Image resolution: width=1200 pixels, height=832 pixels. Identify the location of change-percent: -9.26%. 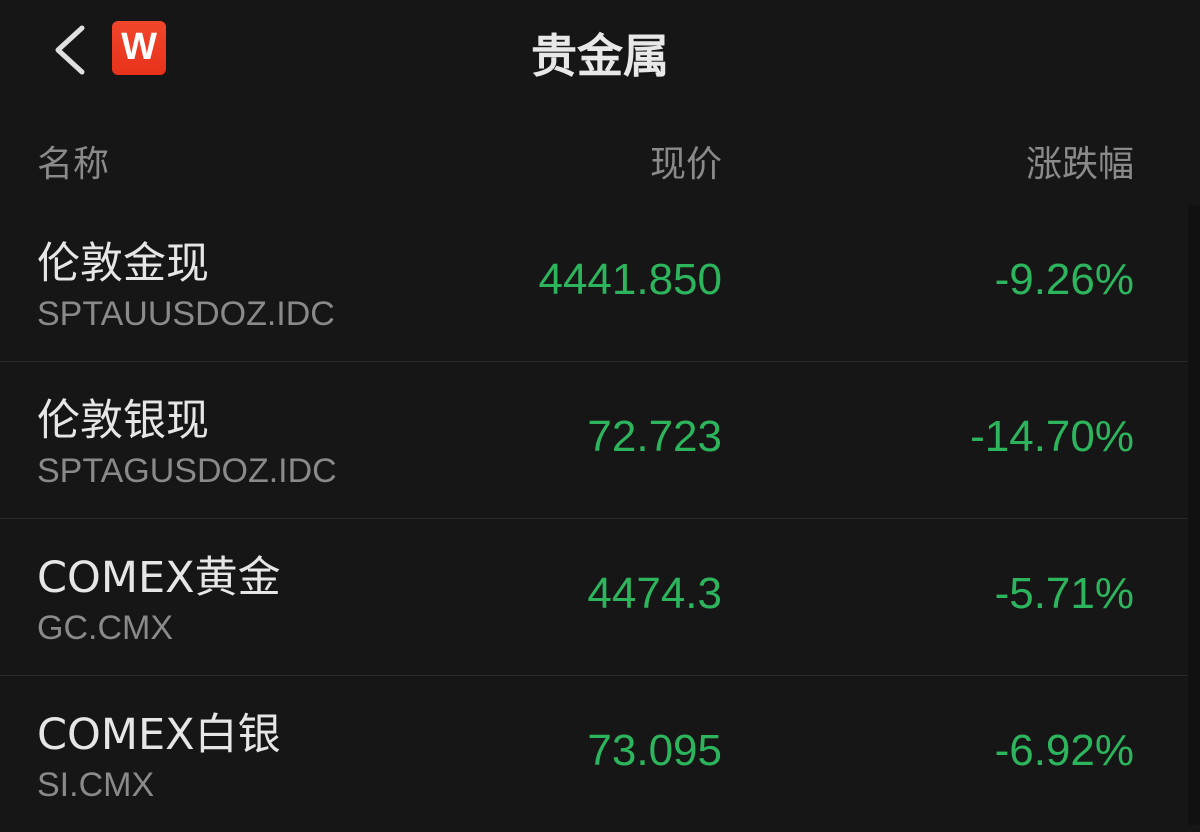
(1064, 279).